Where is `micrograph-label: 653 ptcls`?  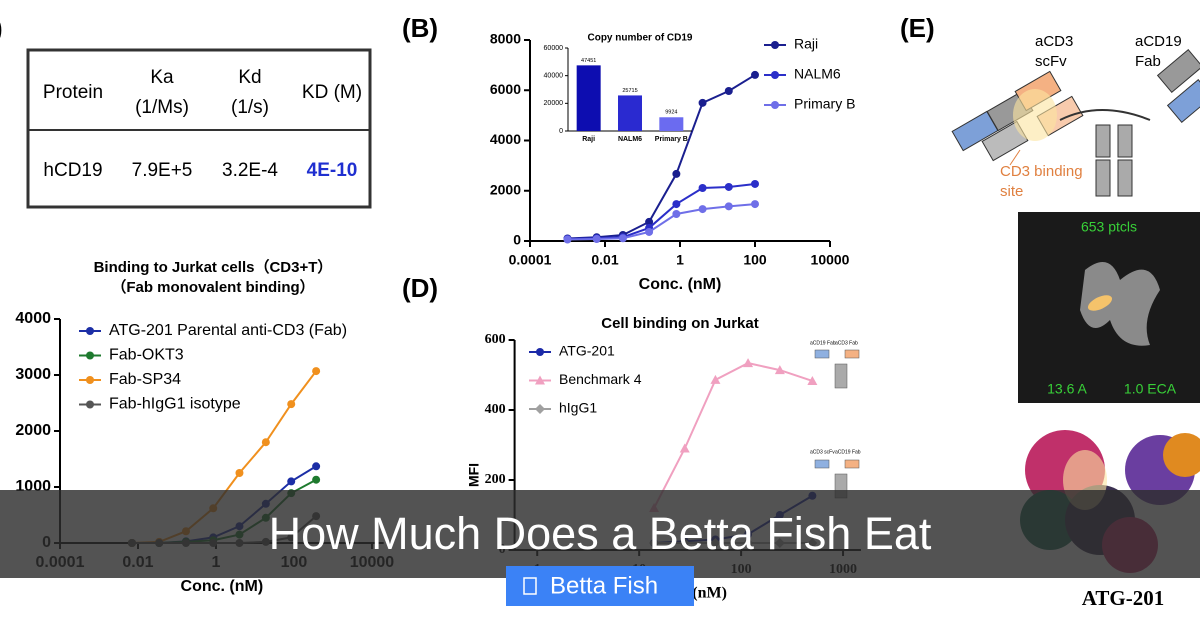 micrograph-label: 653 ptcls is located at coordinates (1109, 227).